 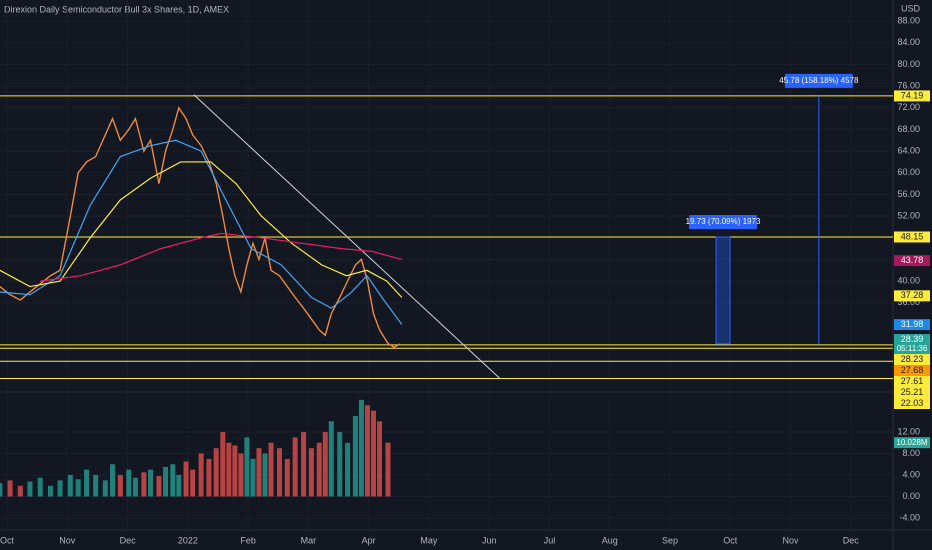 What do you see at coordinates (908, 129) in the screenshot?
I see `y-tick-label: 68.00` at bounding box center [908, 129].